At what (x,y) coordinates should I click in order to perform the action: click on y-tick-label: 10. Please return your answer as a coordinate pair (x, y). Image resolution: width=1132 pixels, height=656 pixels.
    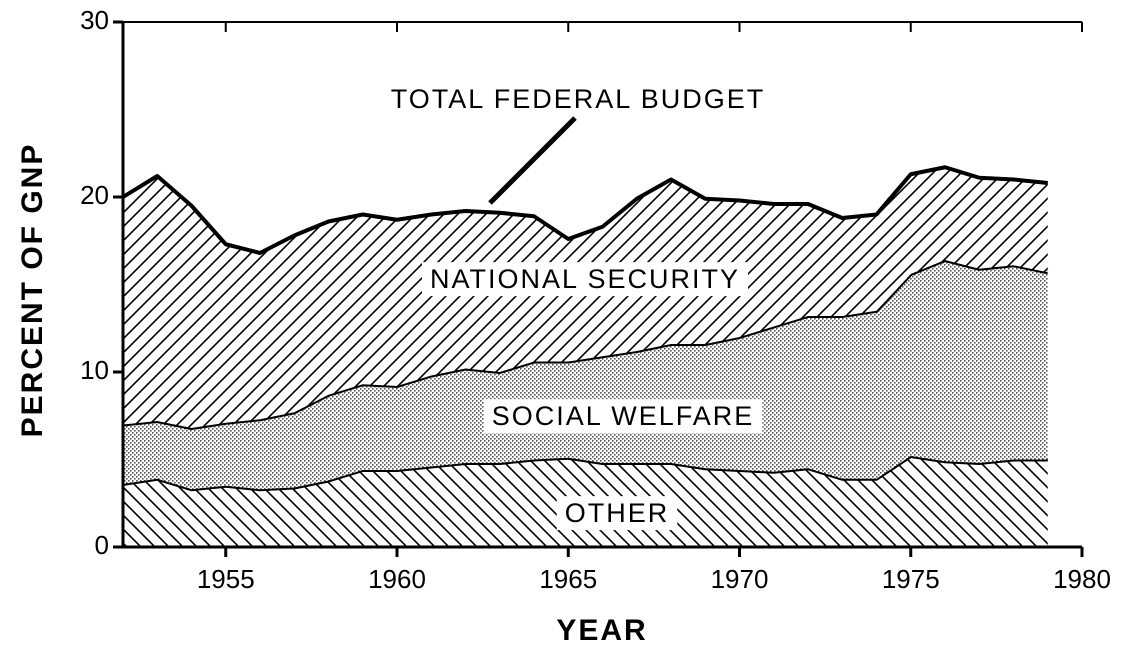
    Looking at the image, I should click on (94, 370).